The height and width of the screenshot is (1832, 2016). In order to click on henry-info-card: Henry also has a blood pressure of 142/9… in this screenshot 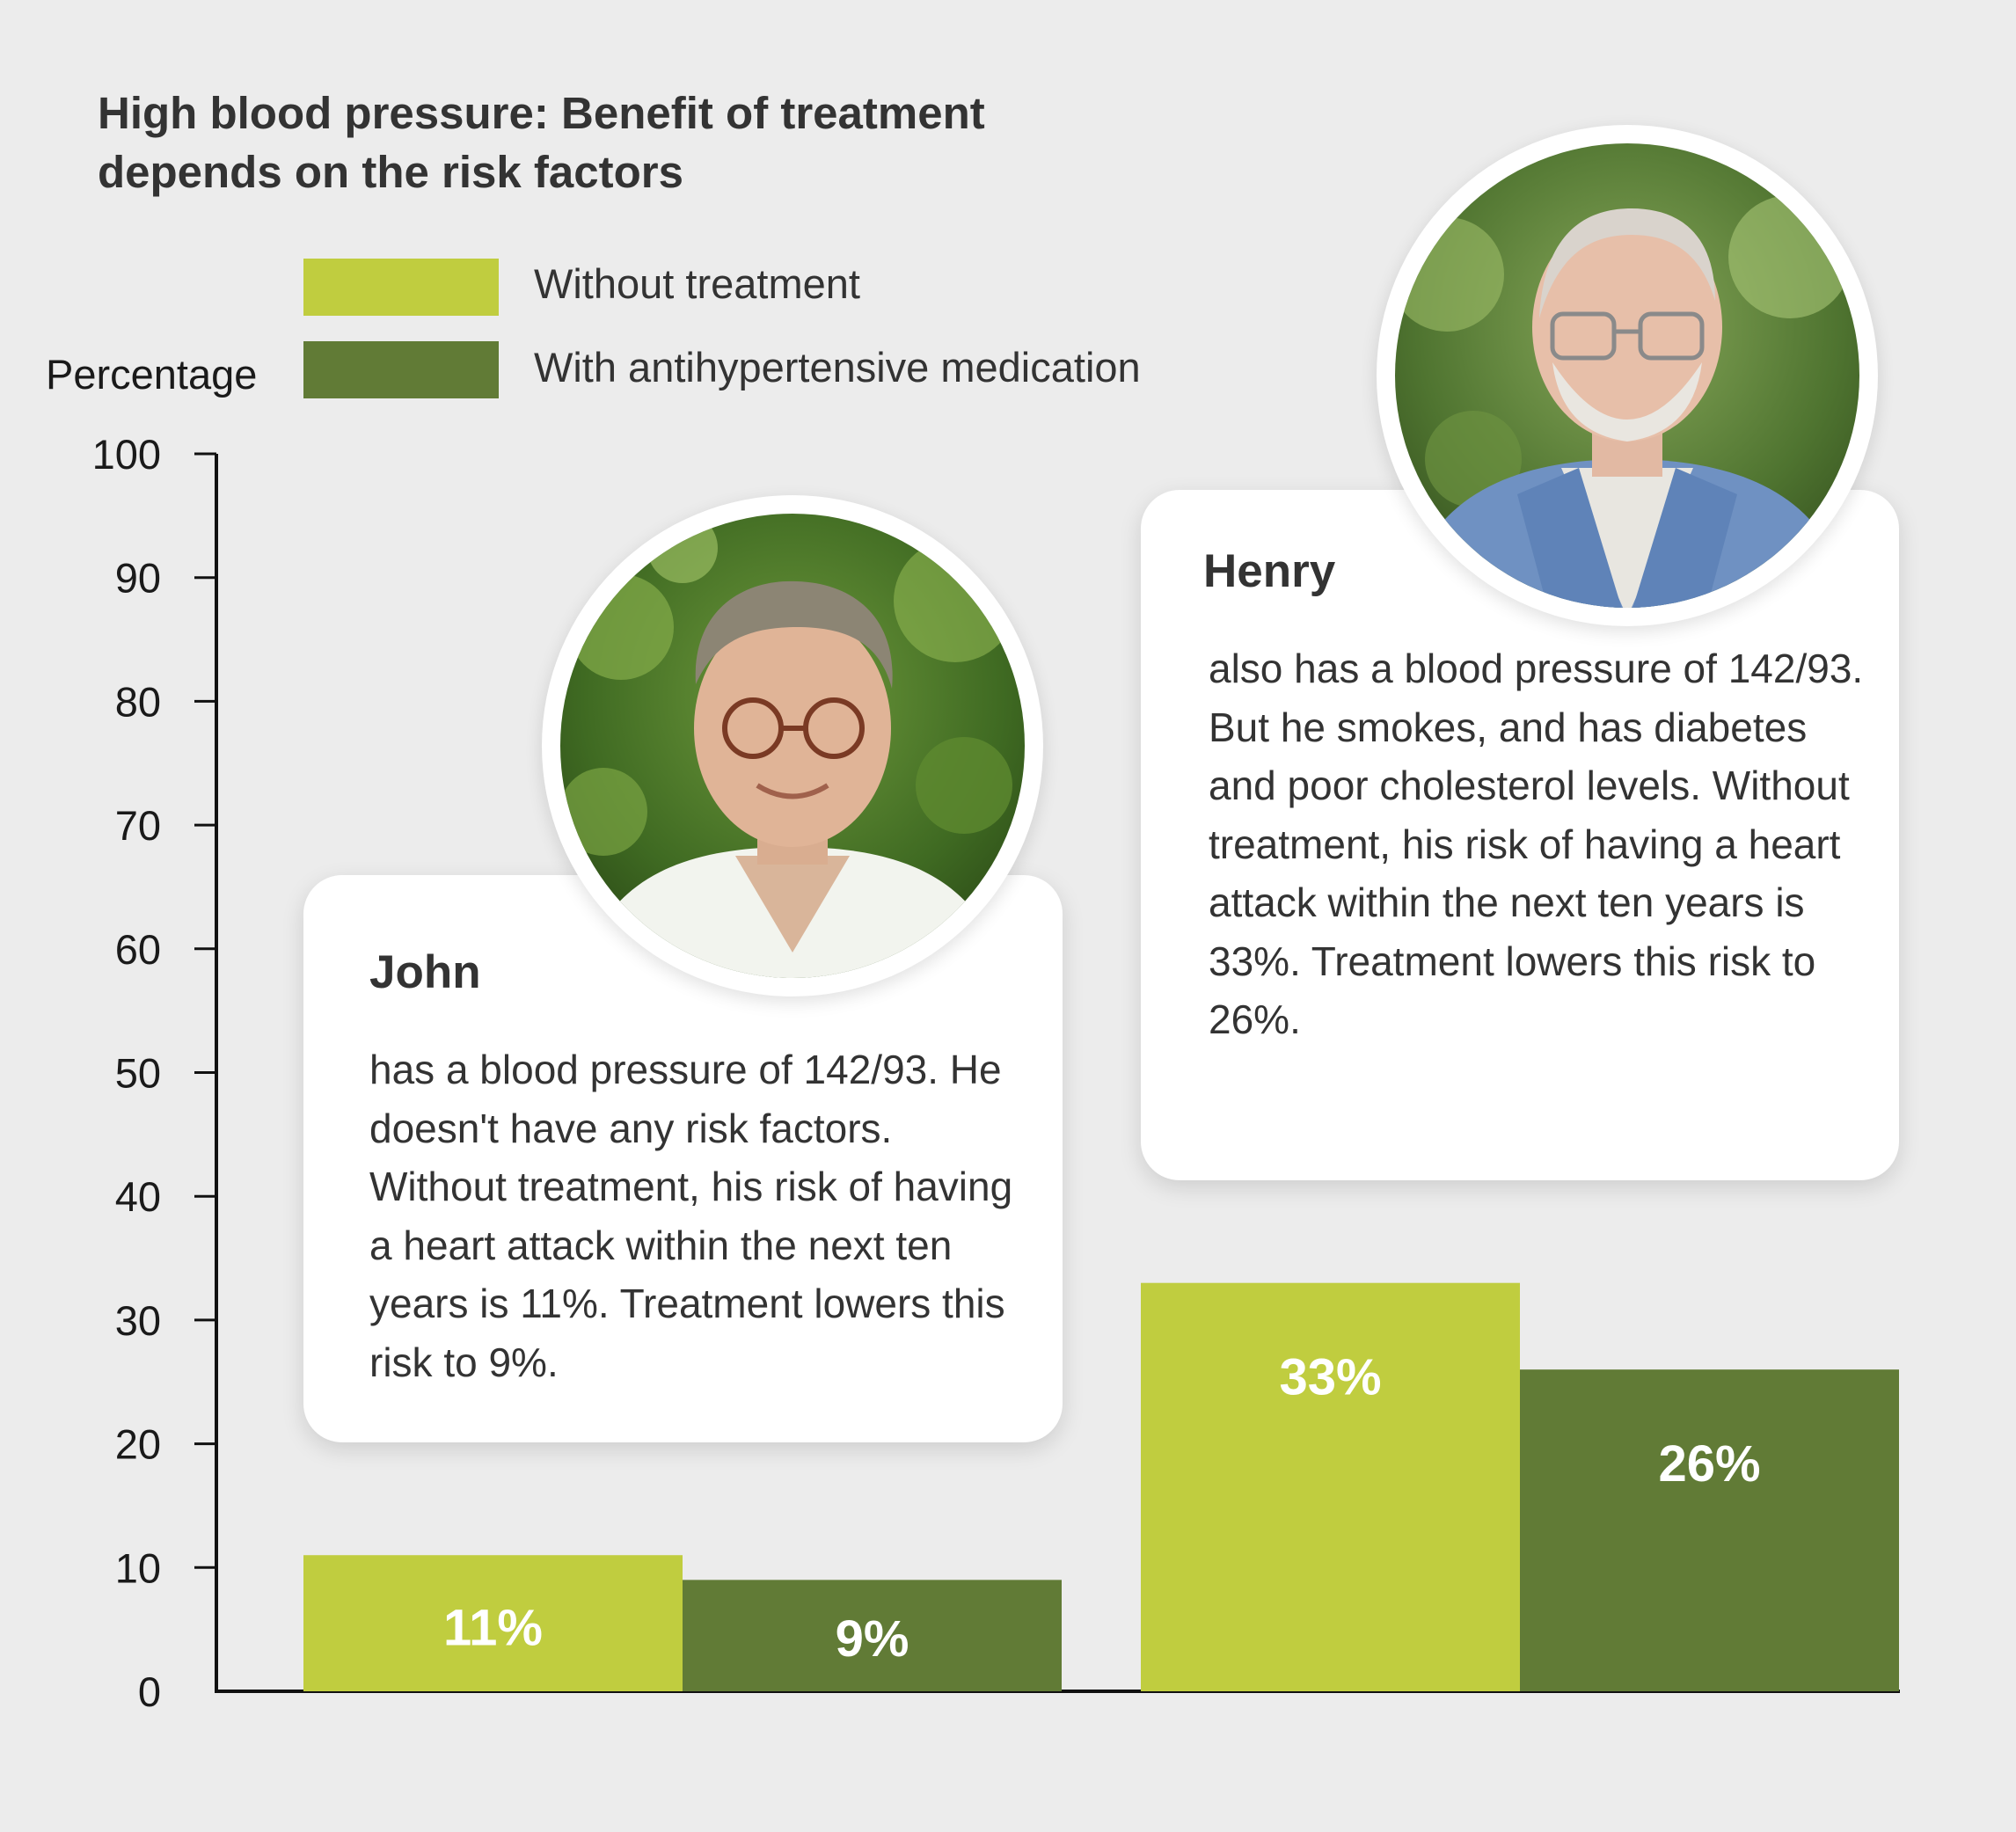, I will do `click(1520, 835)`.